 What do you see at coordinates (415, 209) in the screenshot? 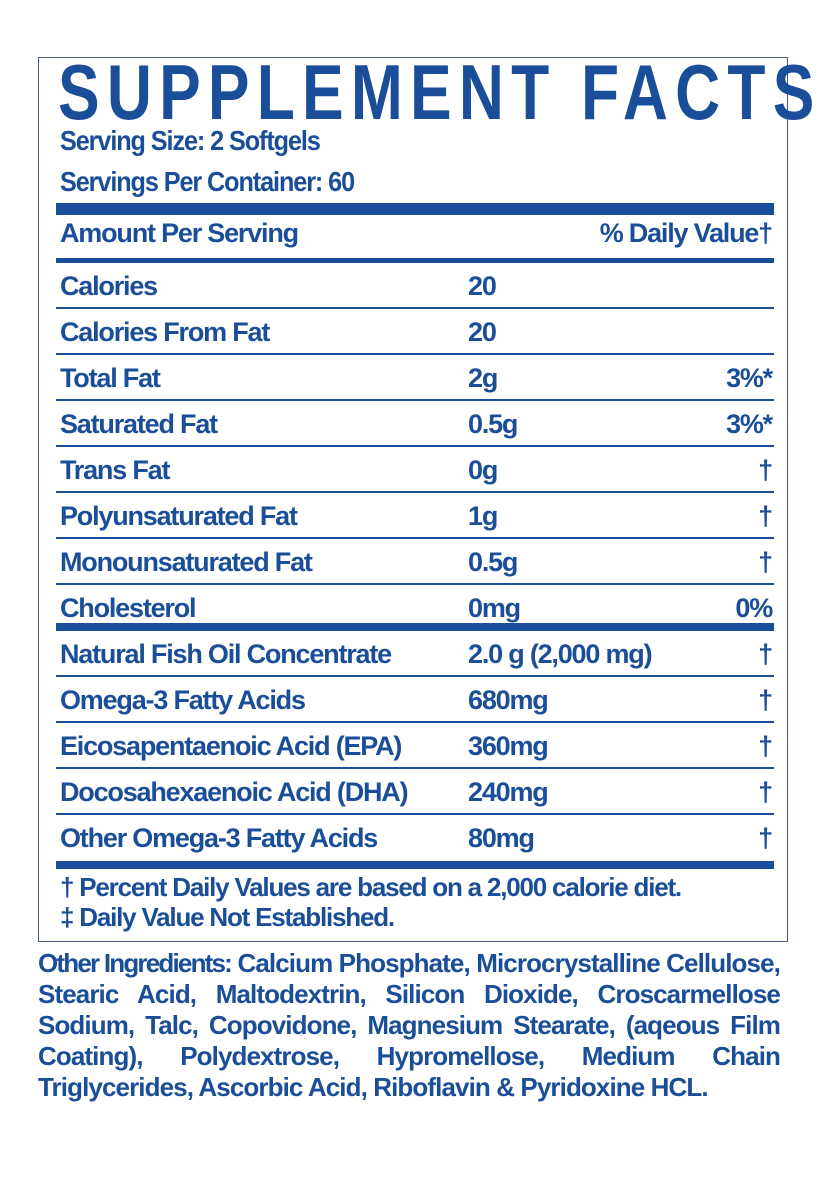
I see `thick-divider` at bounding box center [415, 209].